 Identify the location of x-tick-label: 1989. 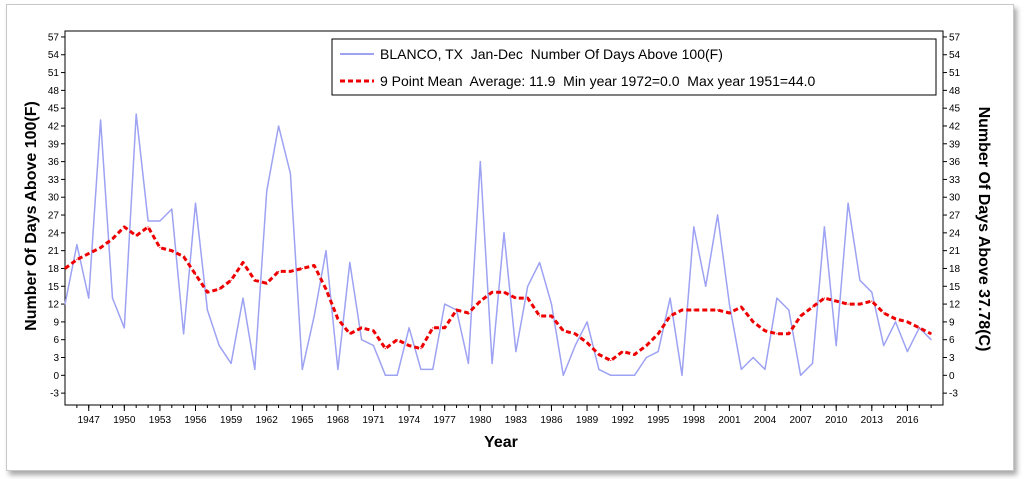
(587, 420).